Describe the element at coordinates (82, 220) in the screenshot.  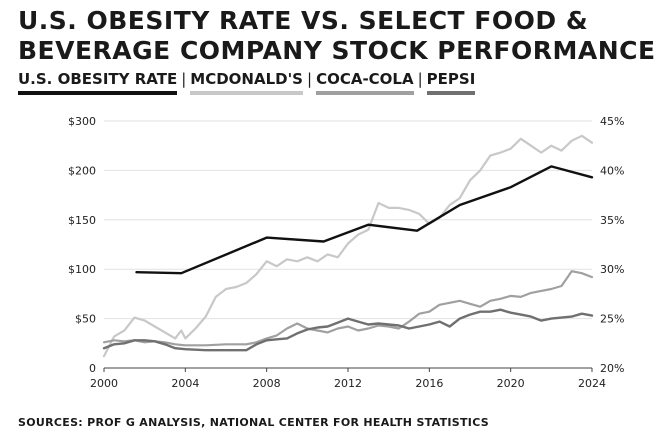
I see `y-left-tick-label: $150` at that location.